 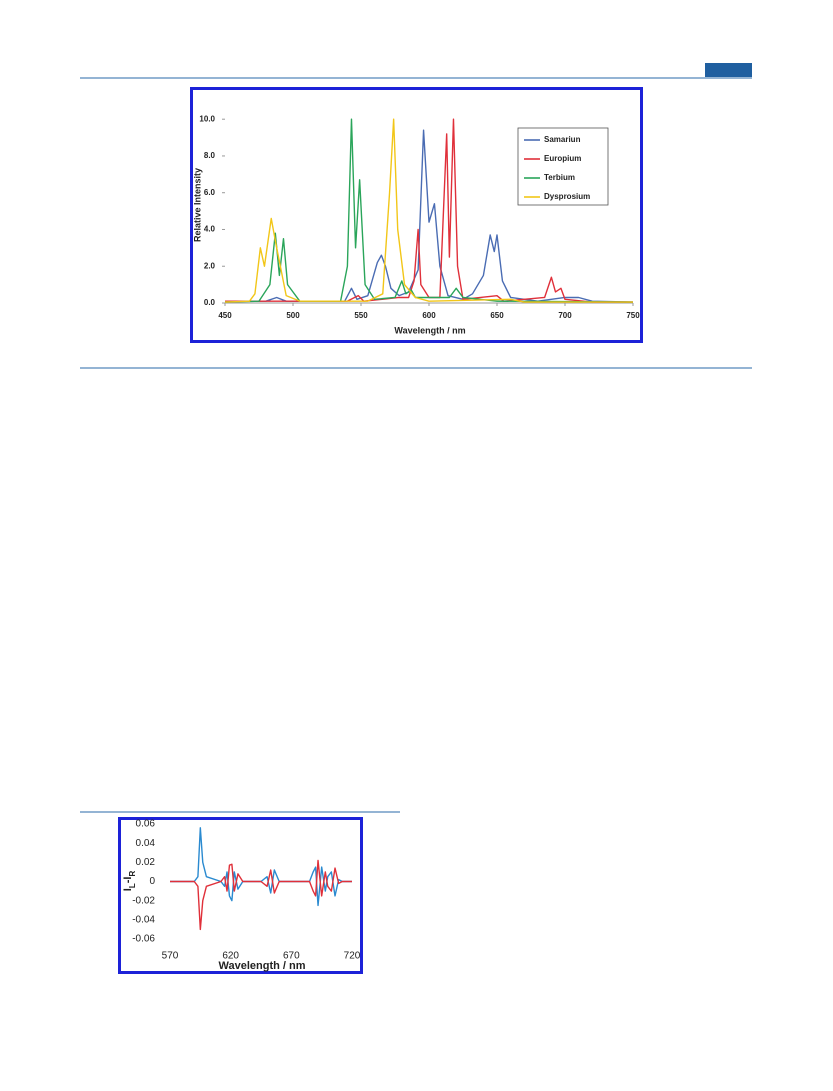 What do you see at coordinates (210, 155) in the screenshot?
I see `y-tick-label: 8.0` at bounding box center [210, 155].